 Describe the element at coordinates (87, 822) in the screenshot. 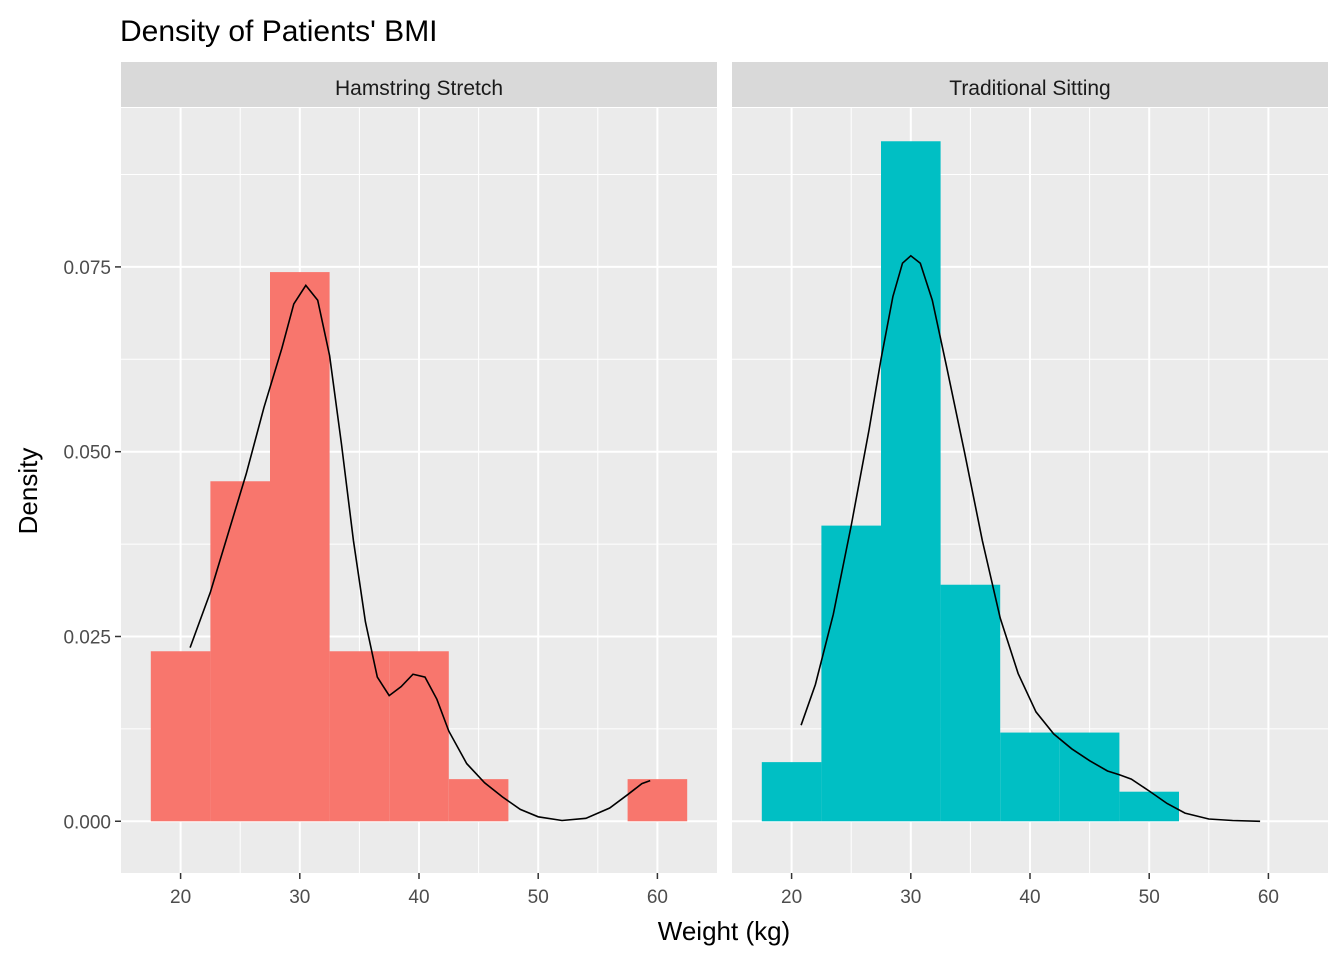

I see `y-tick-label: 0.000` at that location.